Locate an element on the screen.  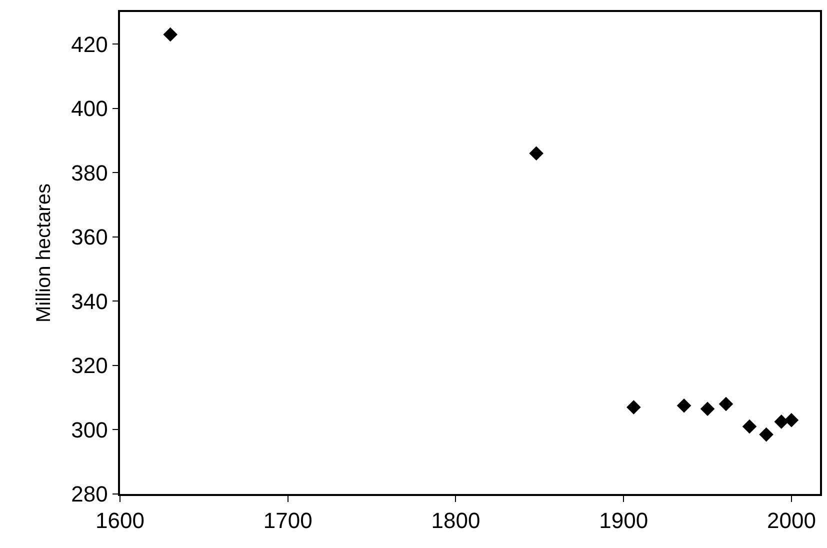
y-tick-label: 280 is located at coordinates (89, 494).